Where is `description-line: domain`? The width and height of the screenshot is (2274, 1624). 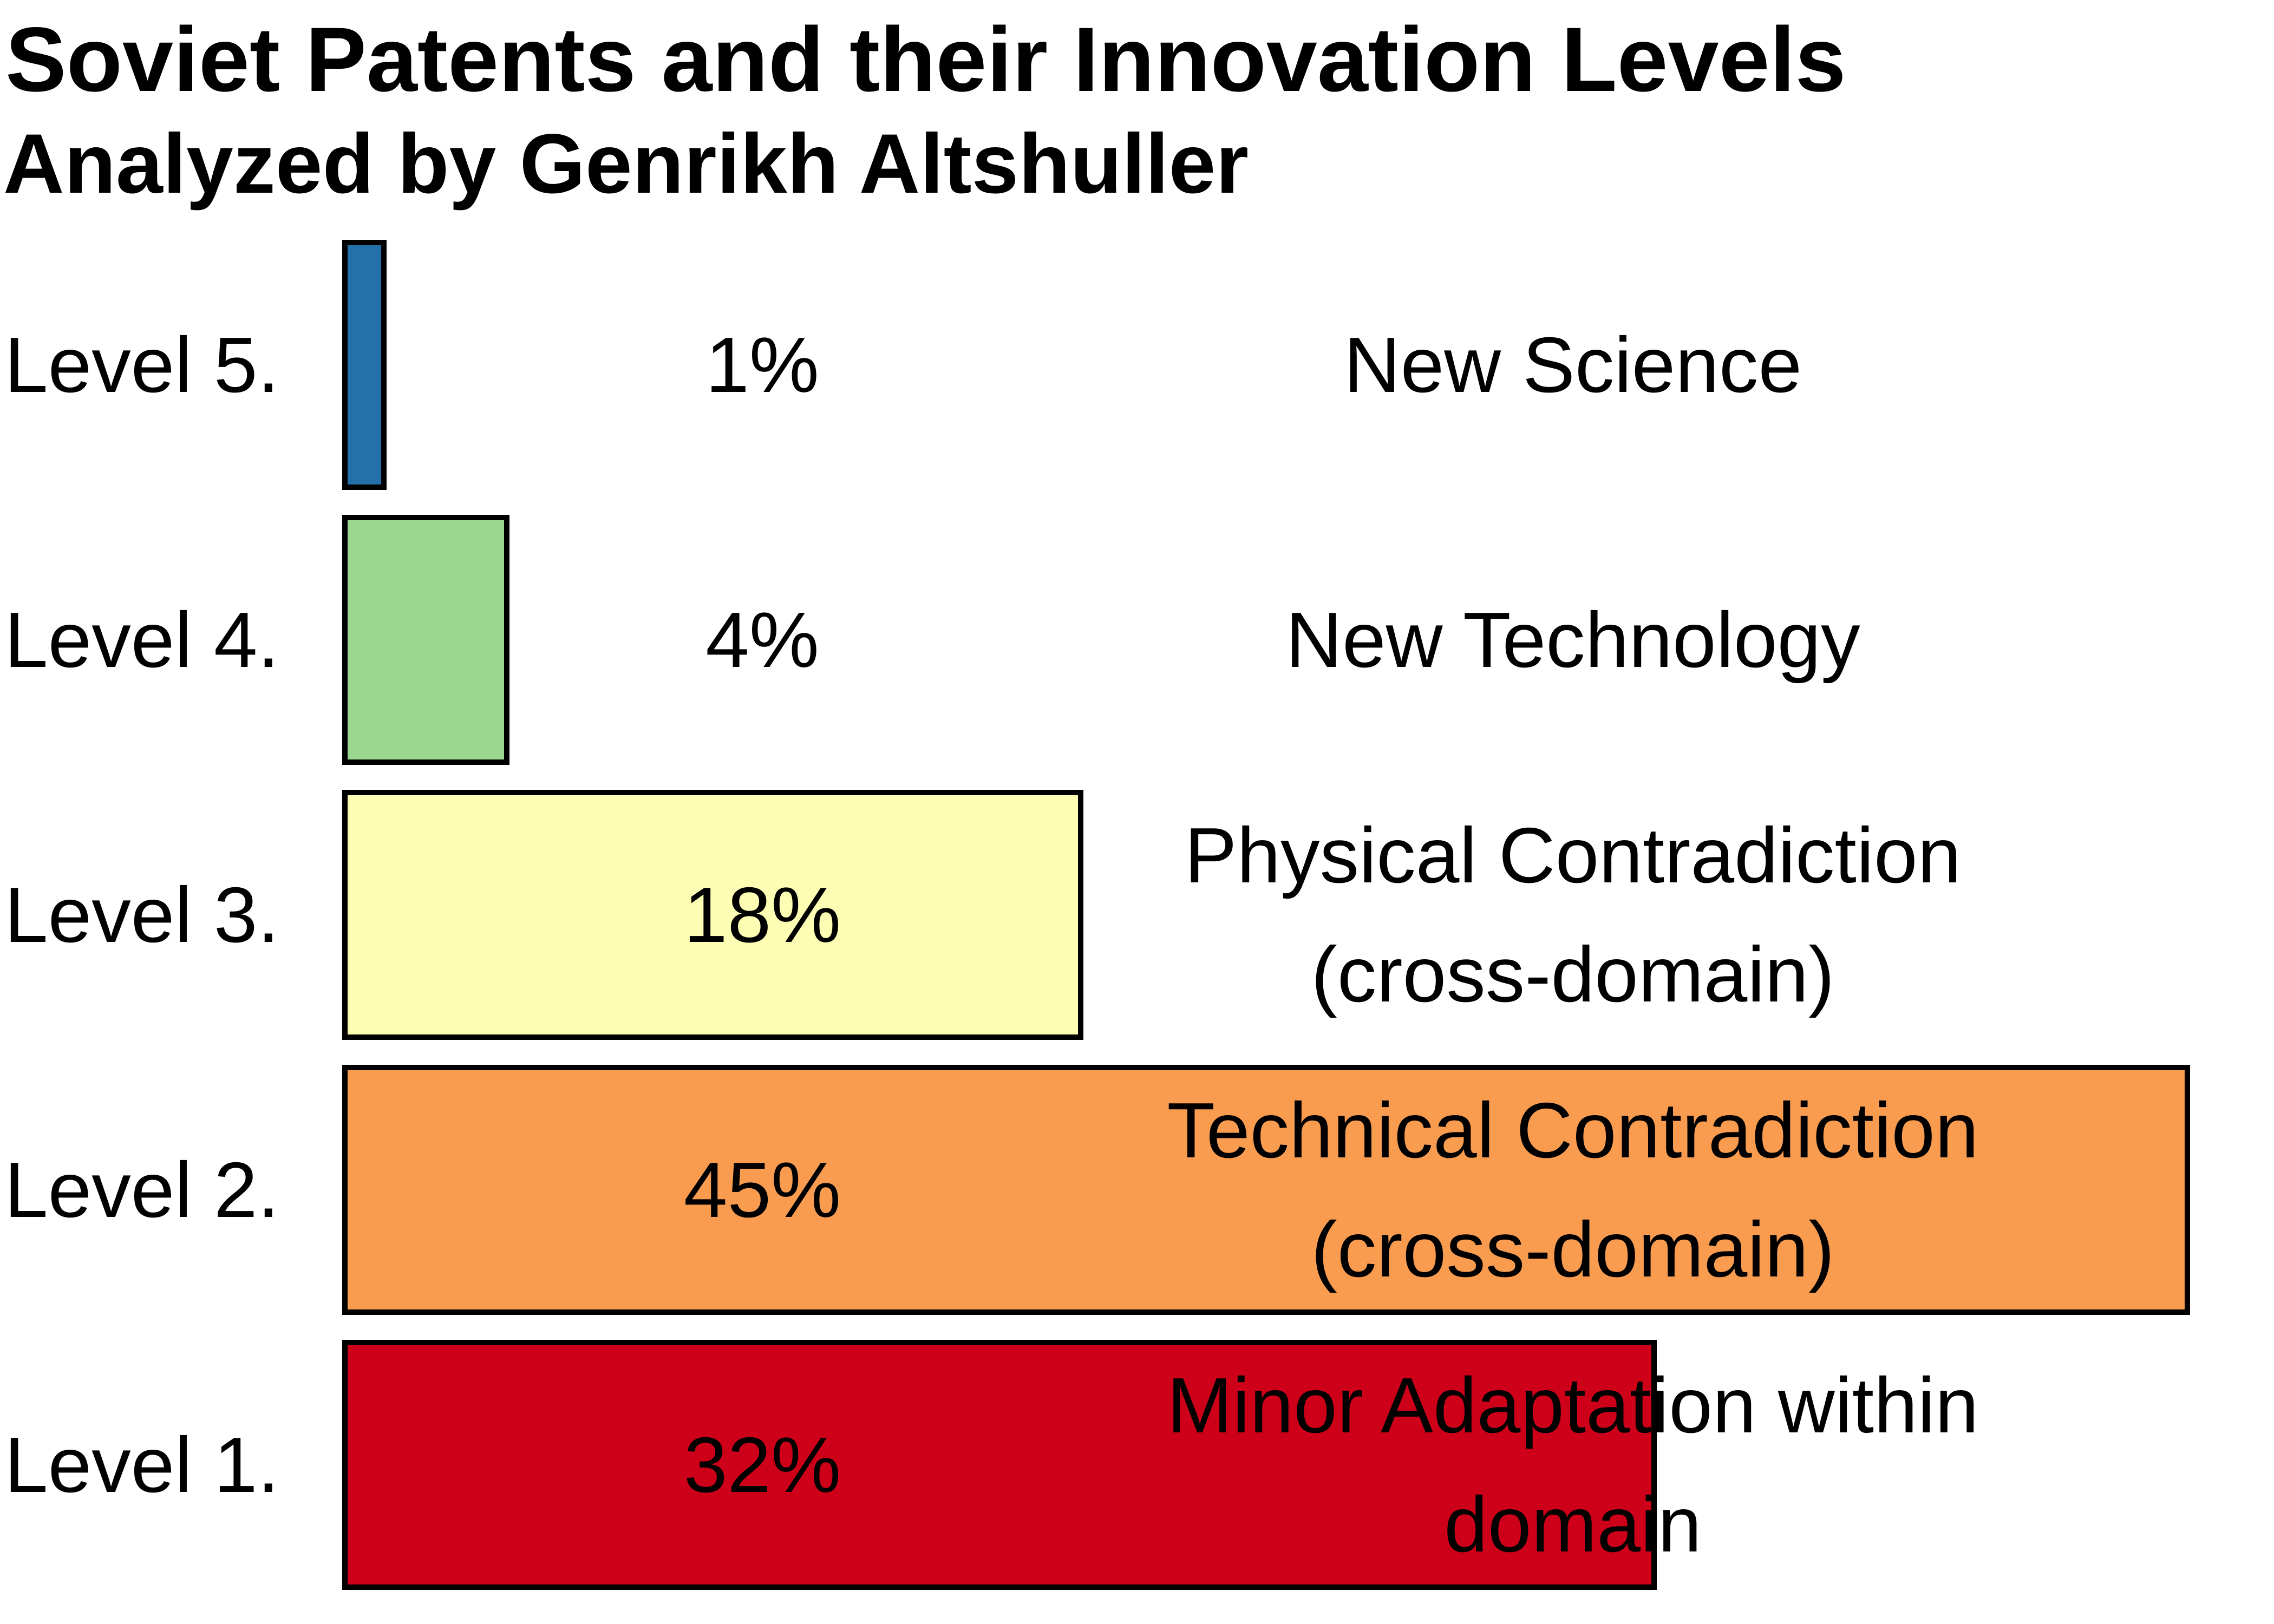
description-line: domain is located at coordinates (1573, 1525).